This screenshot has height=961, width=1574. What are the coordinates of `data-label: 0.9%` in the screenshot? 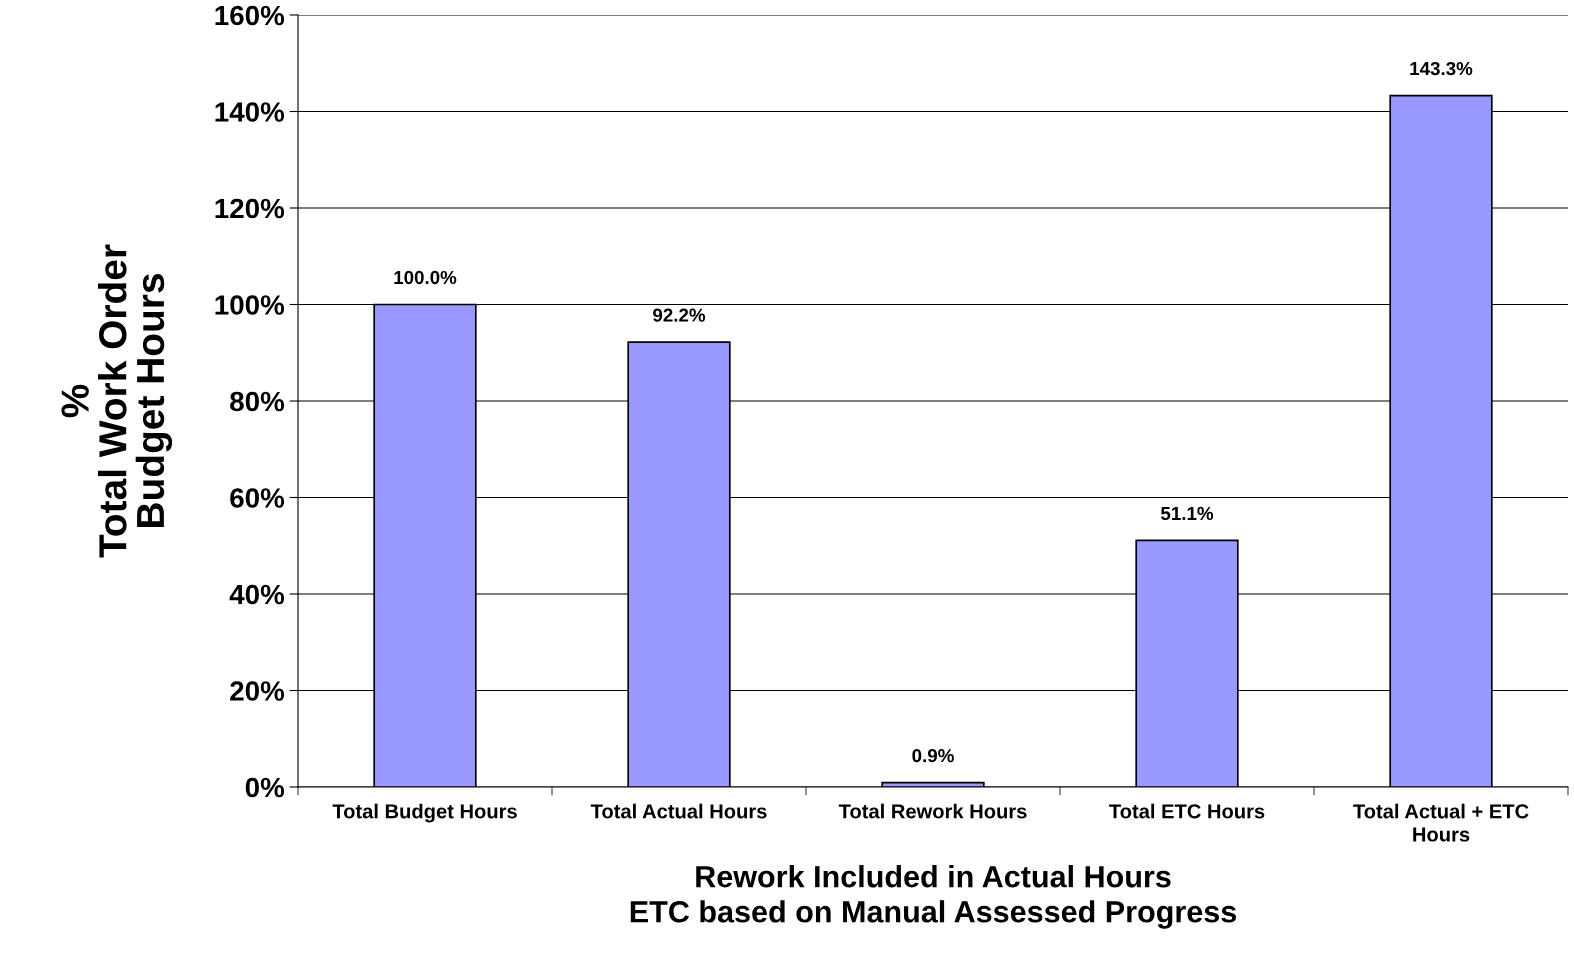 It's located at (933, 756).